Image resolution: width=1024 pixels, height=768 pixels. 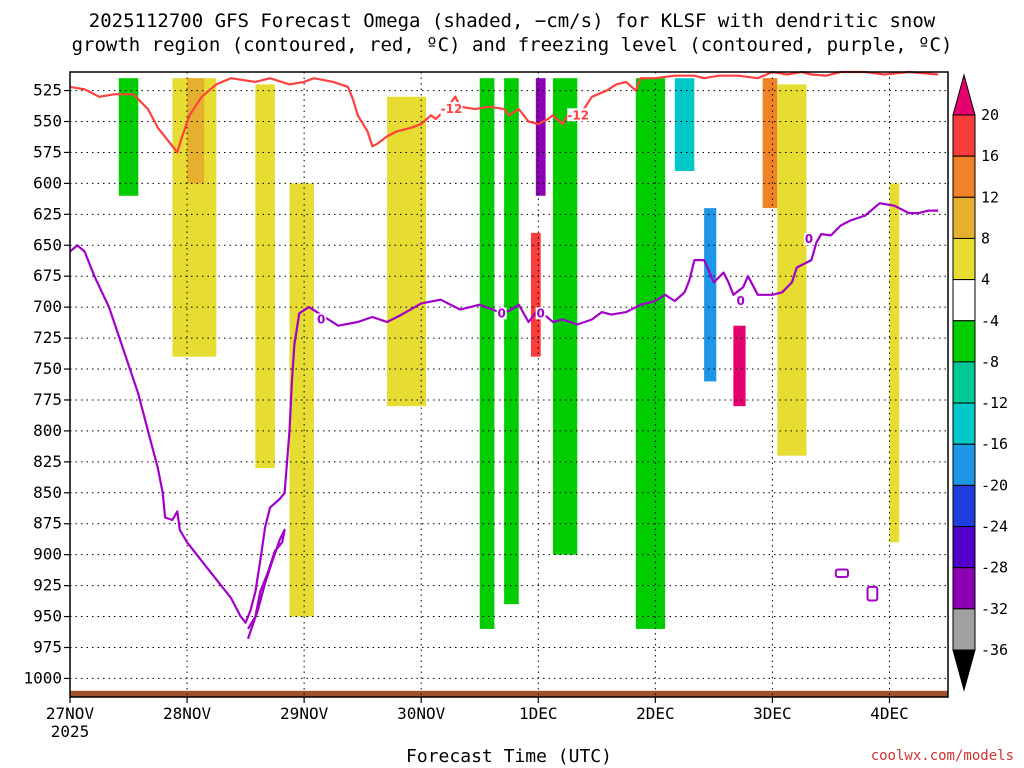 I want to click on colorbar-label-20: 20, so click(x=990, y=115).